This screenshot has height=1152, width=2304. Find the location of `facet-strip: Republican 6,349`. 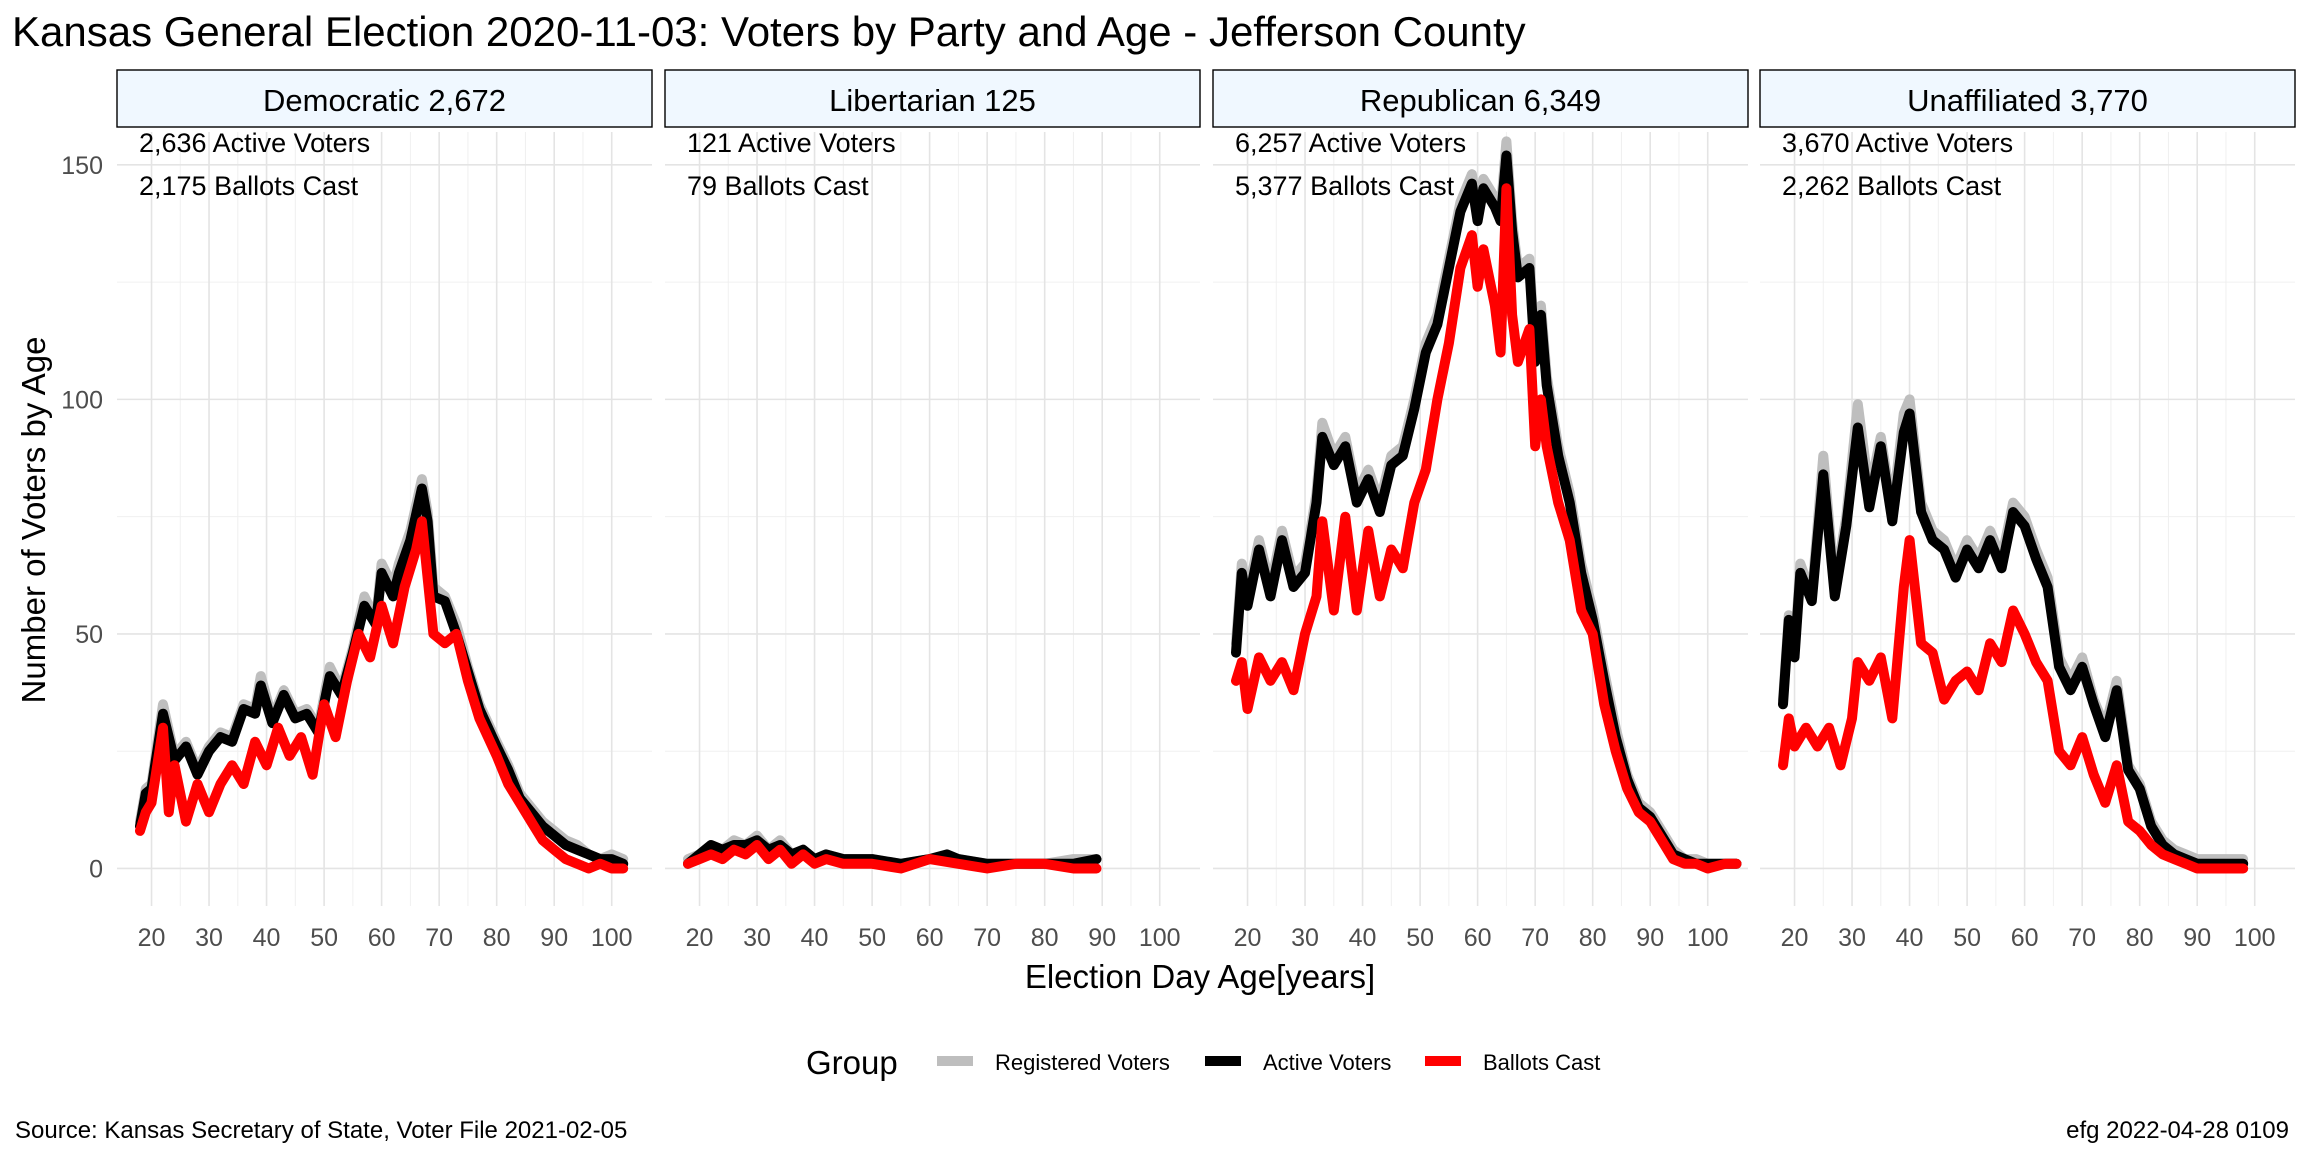

facet-strip: Republican 6,349 is located at coordinates (1480, 98).